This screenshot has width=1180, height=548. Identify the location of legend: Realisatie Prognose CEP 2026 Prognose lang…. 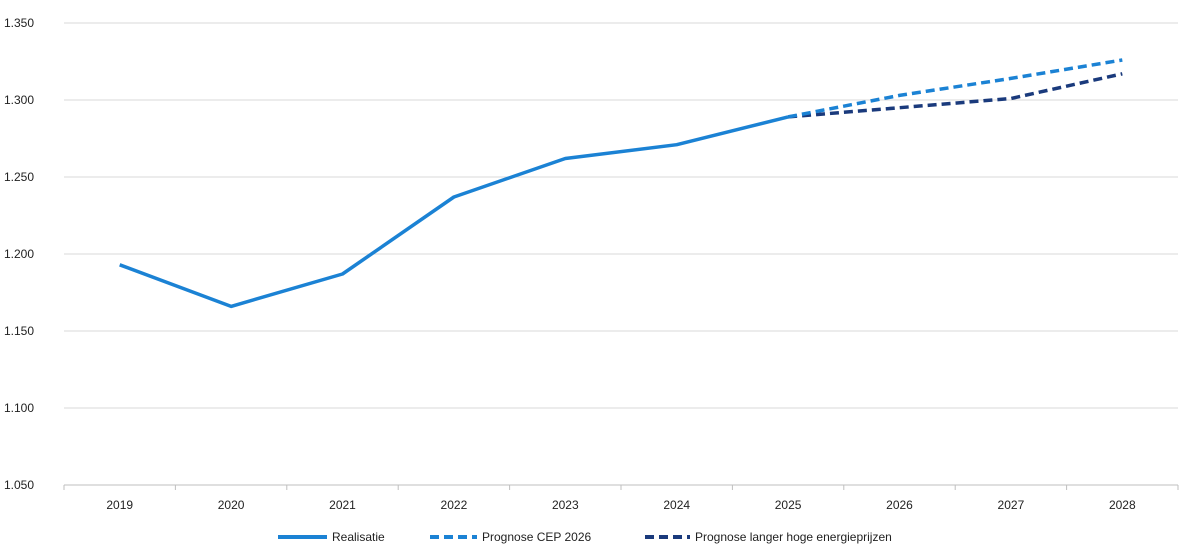
(585, 537).